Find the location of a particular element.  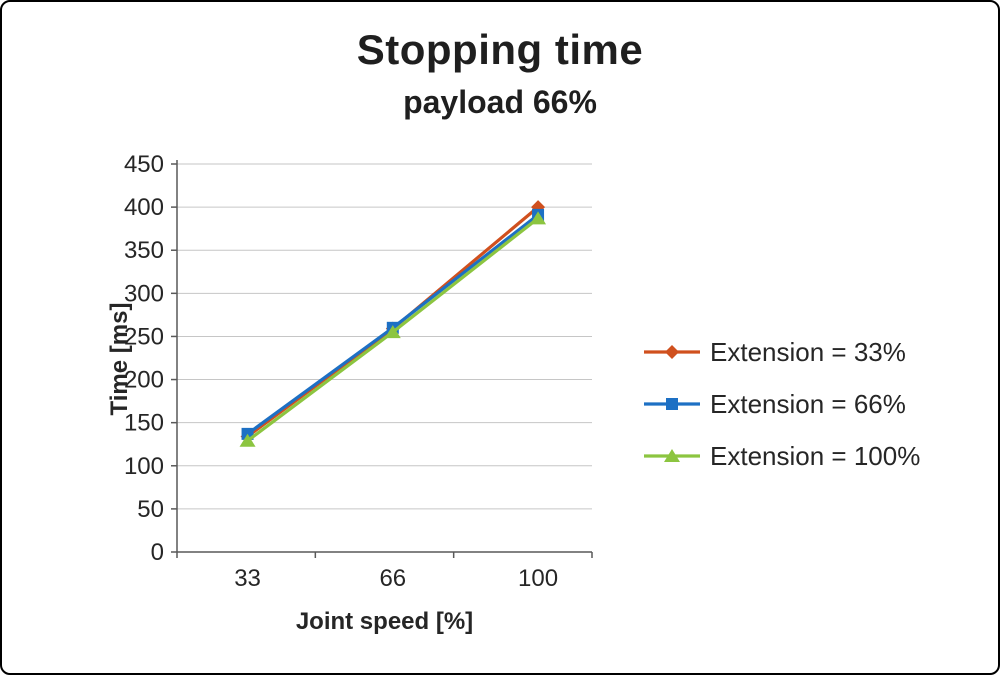

legend-item: Extension = 33% is located at coordinates (782, 352).